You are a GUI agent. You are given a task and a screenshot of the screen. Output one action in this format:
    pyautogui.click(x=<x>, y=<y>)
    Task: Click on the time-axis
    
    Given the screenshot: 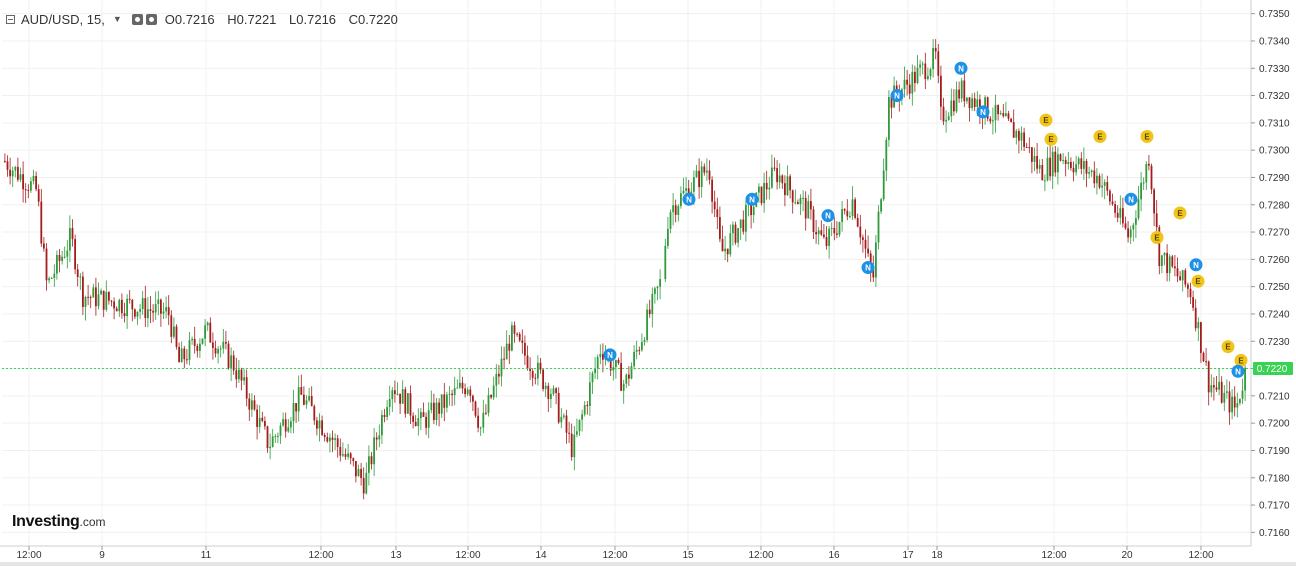 What is the action you would take?
    pyautogui.click(x=648, y=556)
    